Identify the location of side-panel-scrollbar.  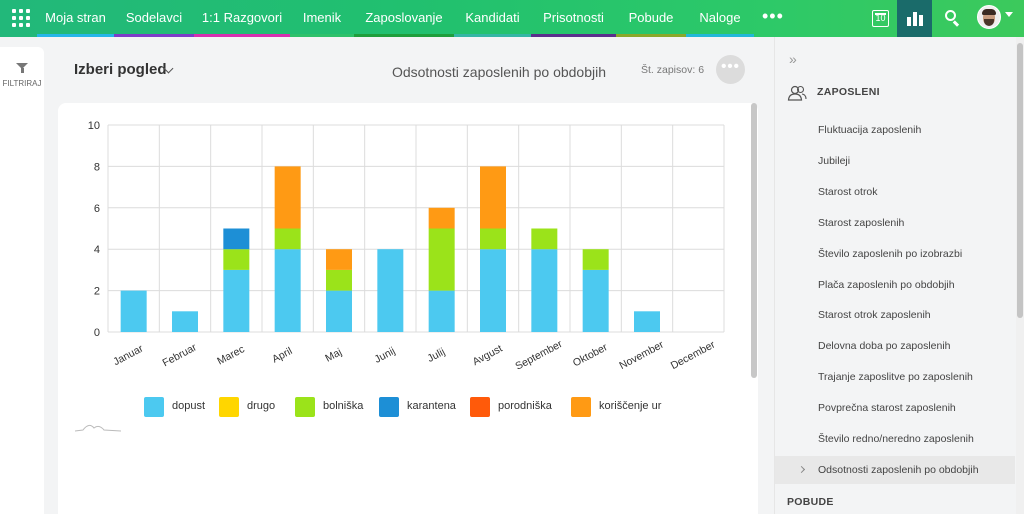
(1020, 275).